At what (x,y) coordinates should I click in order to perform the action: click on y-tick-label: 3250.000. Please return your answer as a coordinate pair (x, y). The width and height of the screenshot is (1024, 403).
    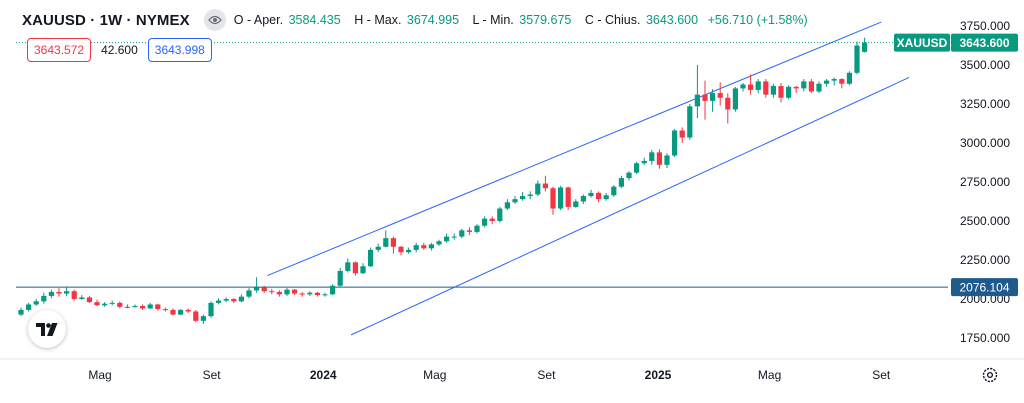
    Looking at the image, I should click on (985, 104).